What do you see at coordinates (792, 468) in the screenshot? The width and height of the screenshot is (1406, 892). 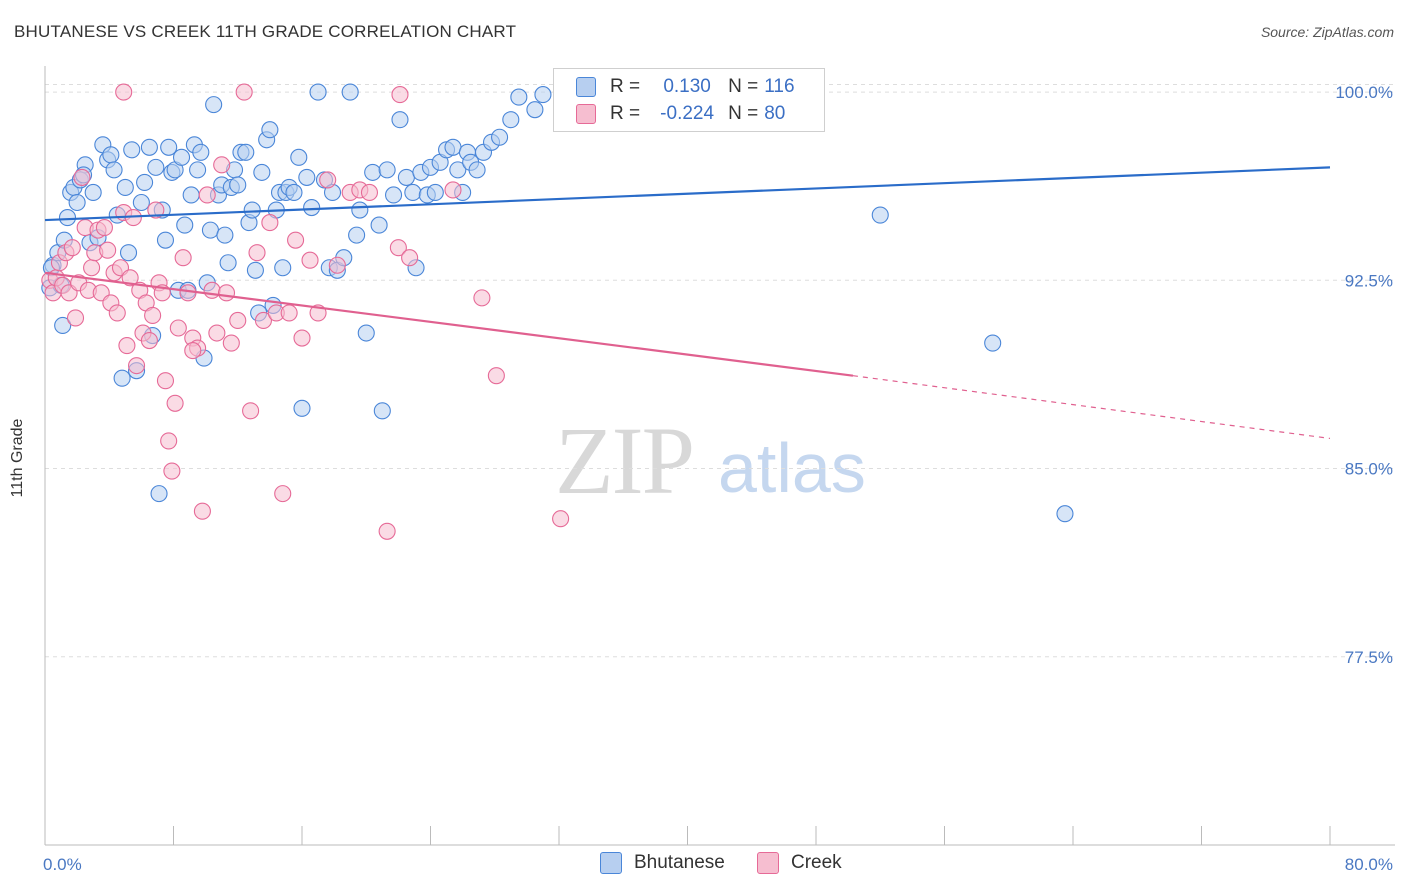 I see `watermark-atlas: atlas` at bounding box center [792, 468].